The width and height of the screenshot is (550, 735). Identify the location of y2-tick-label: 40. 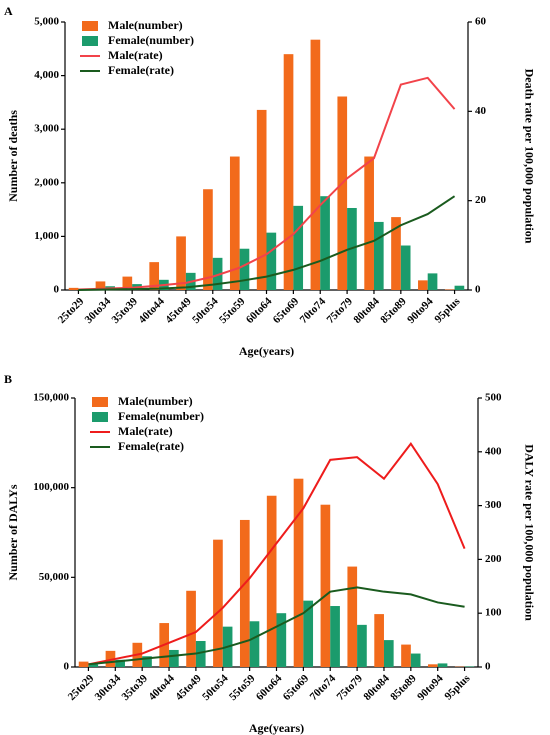
(481, 111).